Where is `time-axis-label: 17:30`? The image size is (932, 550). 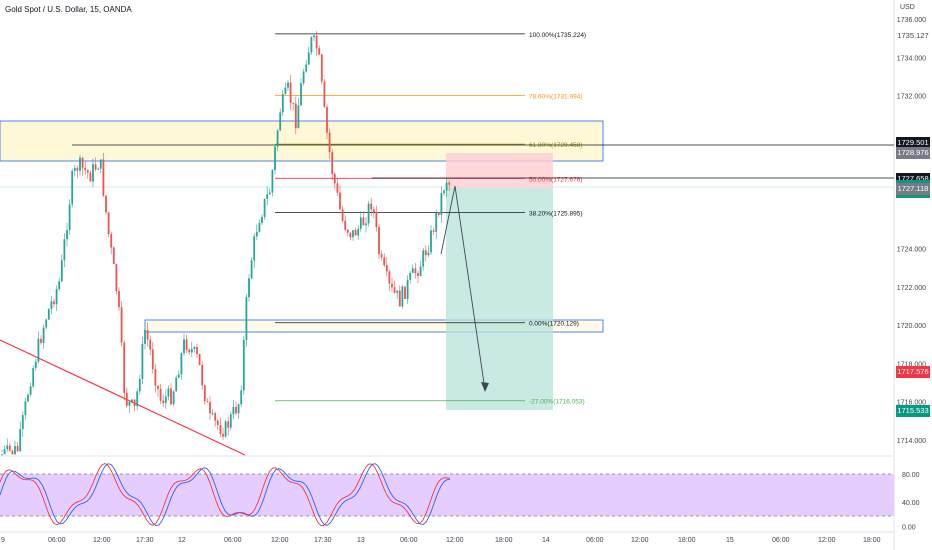
time-axis-label: 17:30 is located at coordinates (145, 540).